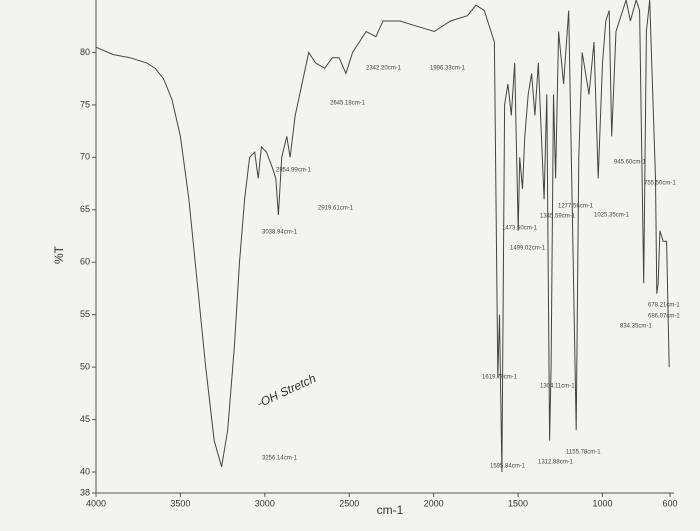 The width and height of the screenshot is (700, 531). Describe the element at coordinates (448, 69) in the screenshot. I see `peak-label: 1996.33cm-1` at that location.